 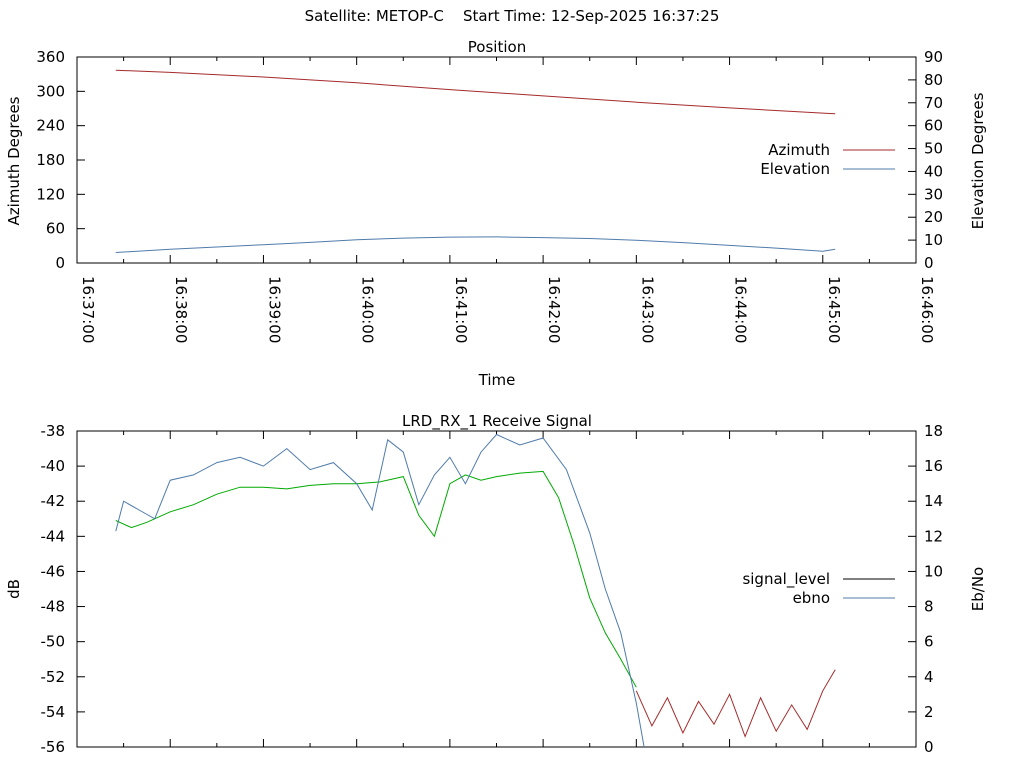 I want to click on position-y2-tick-label: 80, so click(x=933, y=80).